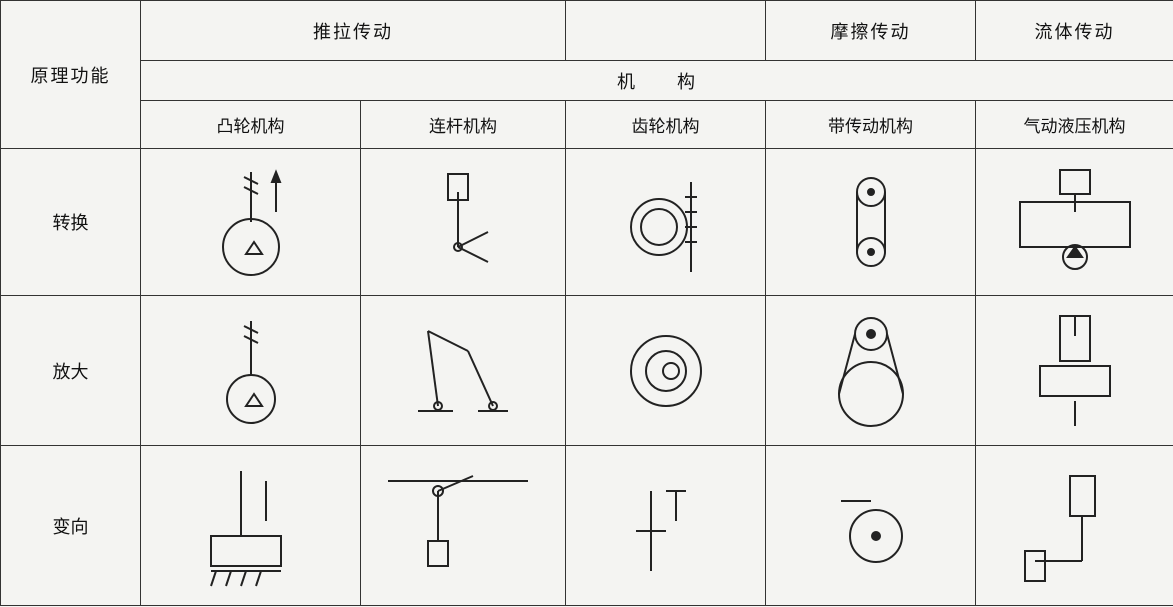 The height and width of the screenshot is (607, 1173). What do you see at coordinates (870, 124) in the screenshot?
I see `column-header: 带传动机构` at bounding box center [870, 124].